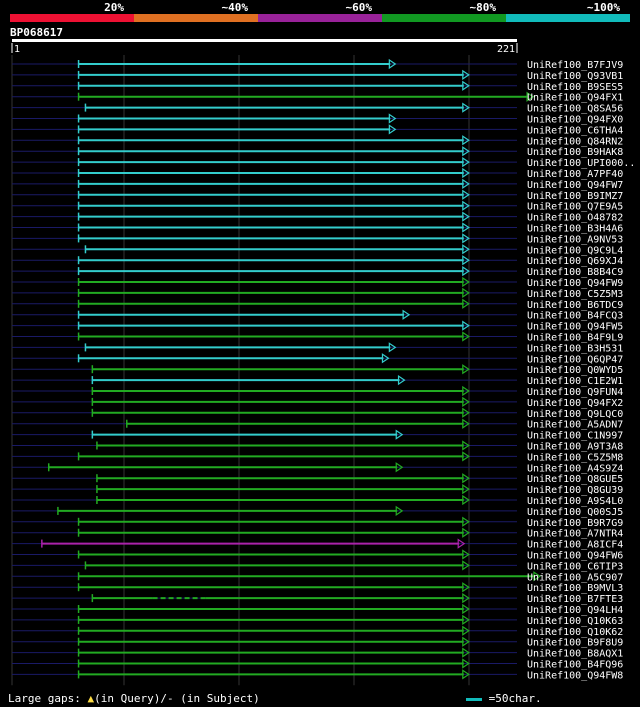  Describe the element at coordinates (264, 40) in the screenshot. I see `query-axis-bar` at that location.